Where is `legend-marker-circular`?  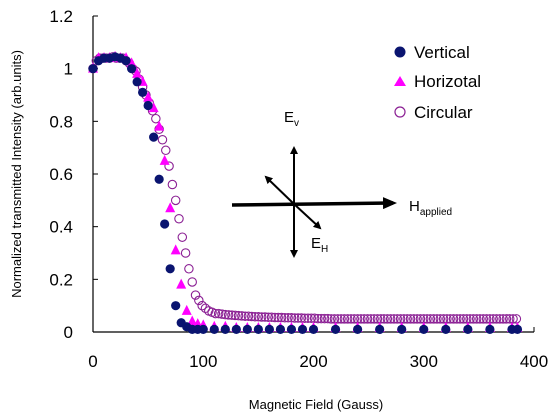
legend-marker-circular is located at coordinates (400, 112).